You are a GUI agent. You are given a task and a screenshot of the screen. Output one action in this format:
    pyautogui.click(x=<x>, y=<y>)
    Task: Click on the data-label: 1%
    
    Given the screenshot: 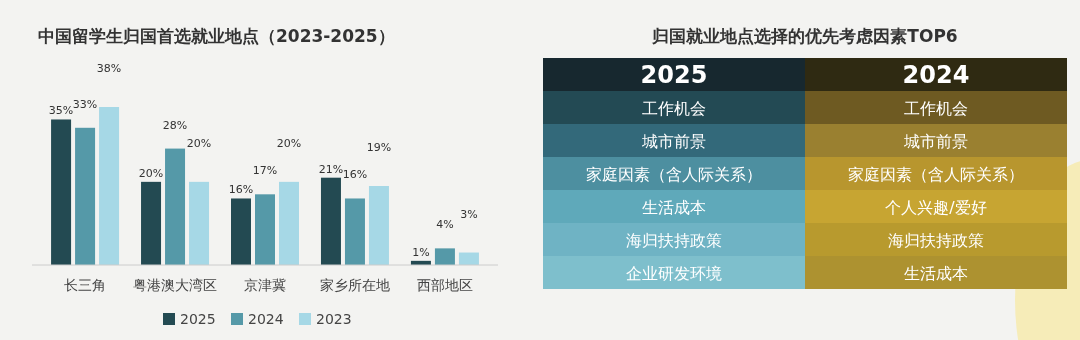 What is the action you would take?
    pyautogui.click(x=421, y=252)
    